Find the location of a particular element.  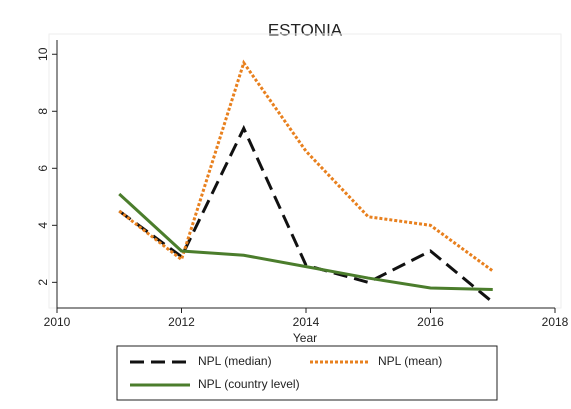

legend is located at coordinates (307, 373).